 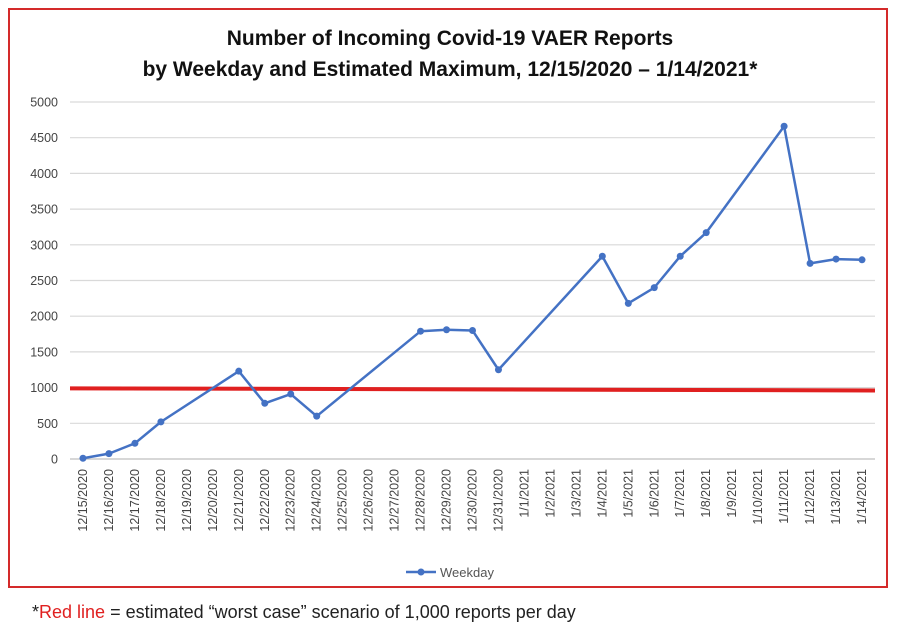 I want to click on x-tick-label: 1/1/2021, so click(x=524, y=493).